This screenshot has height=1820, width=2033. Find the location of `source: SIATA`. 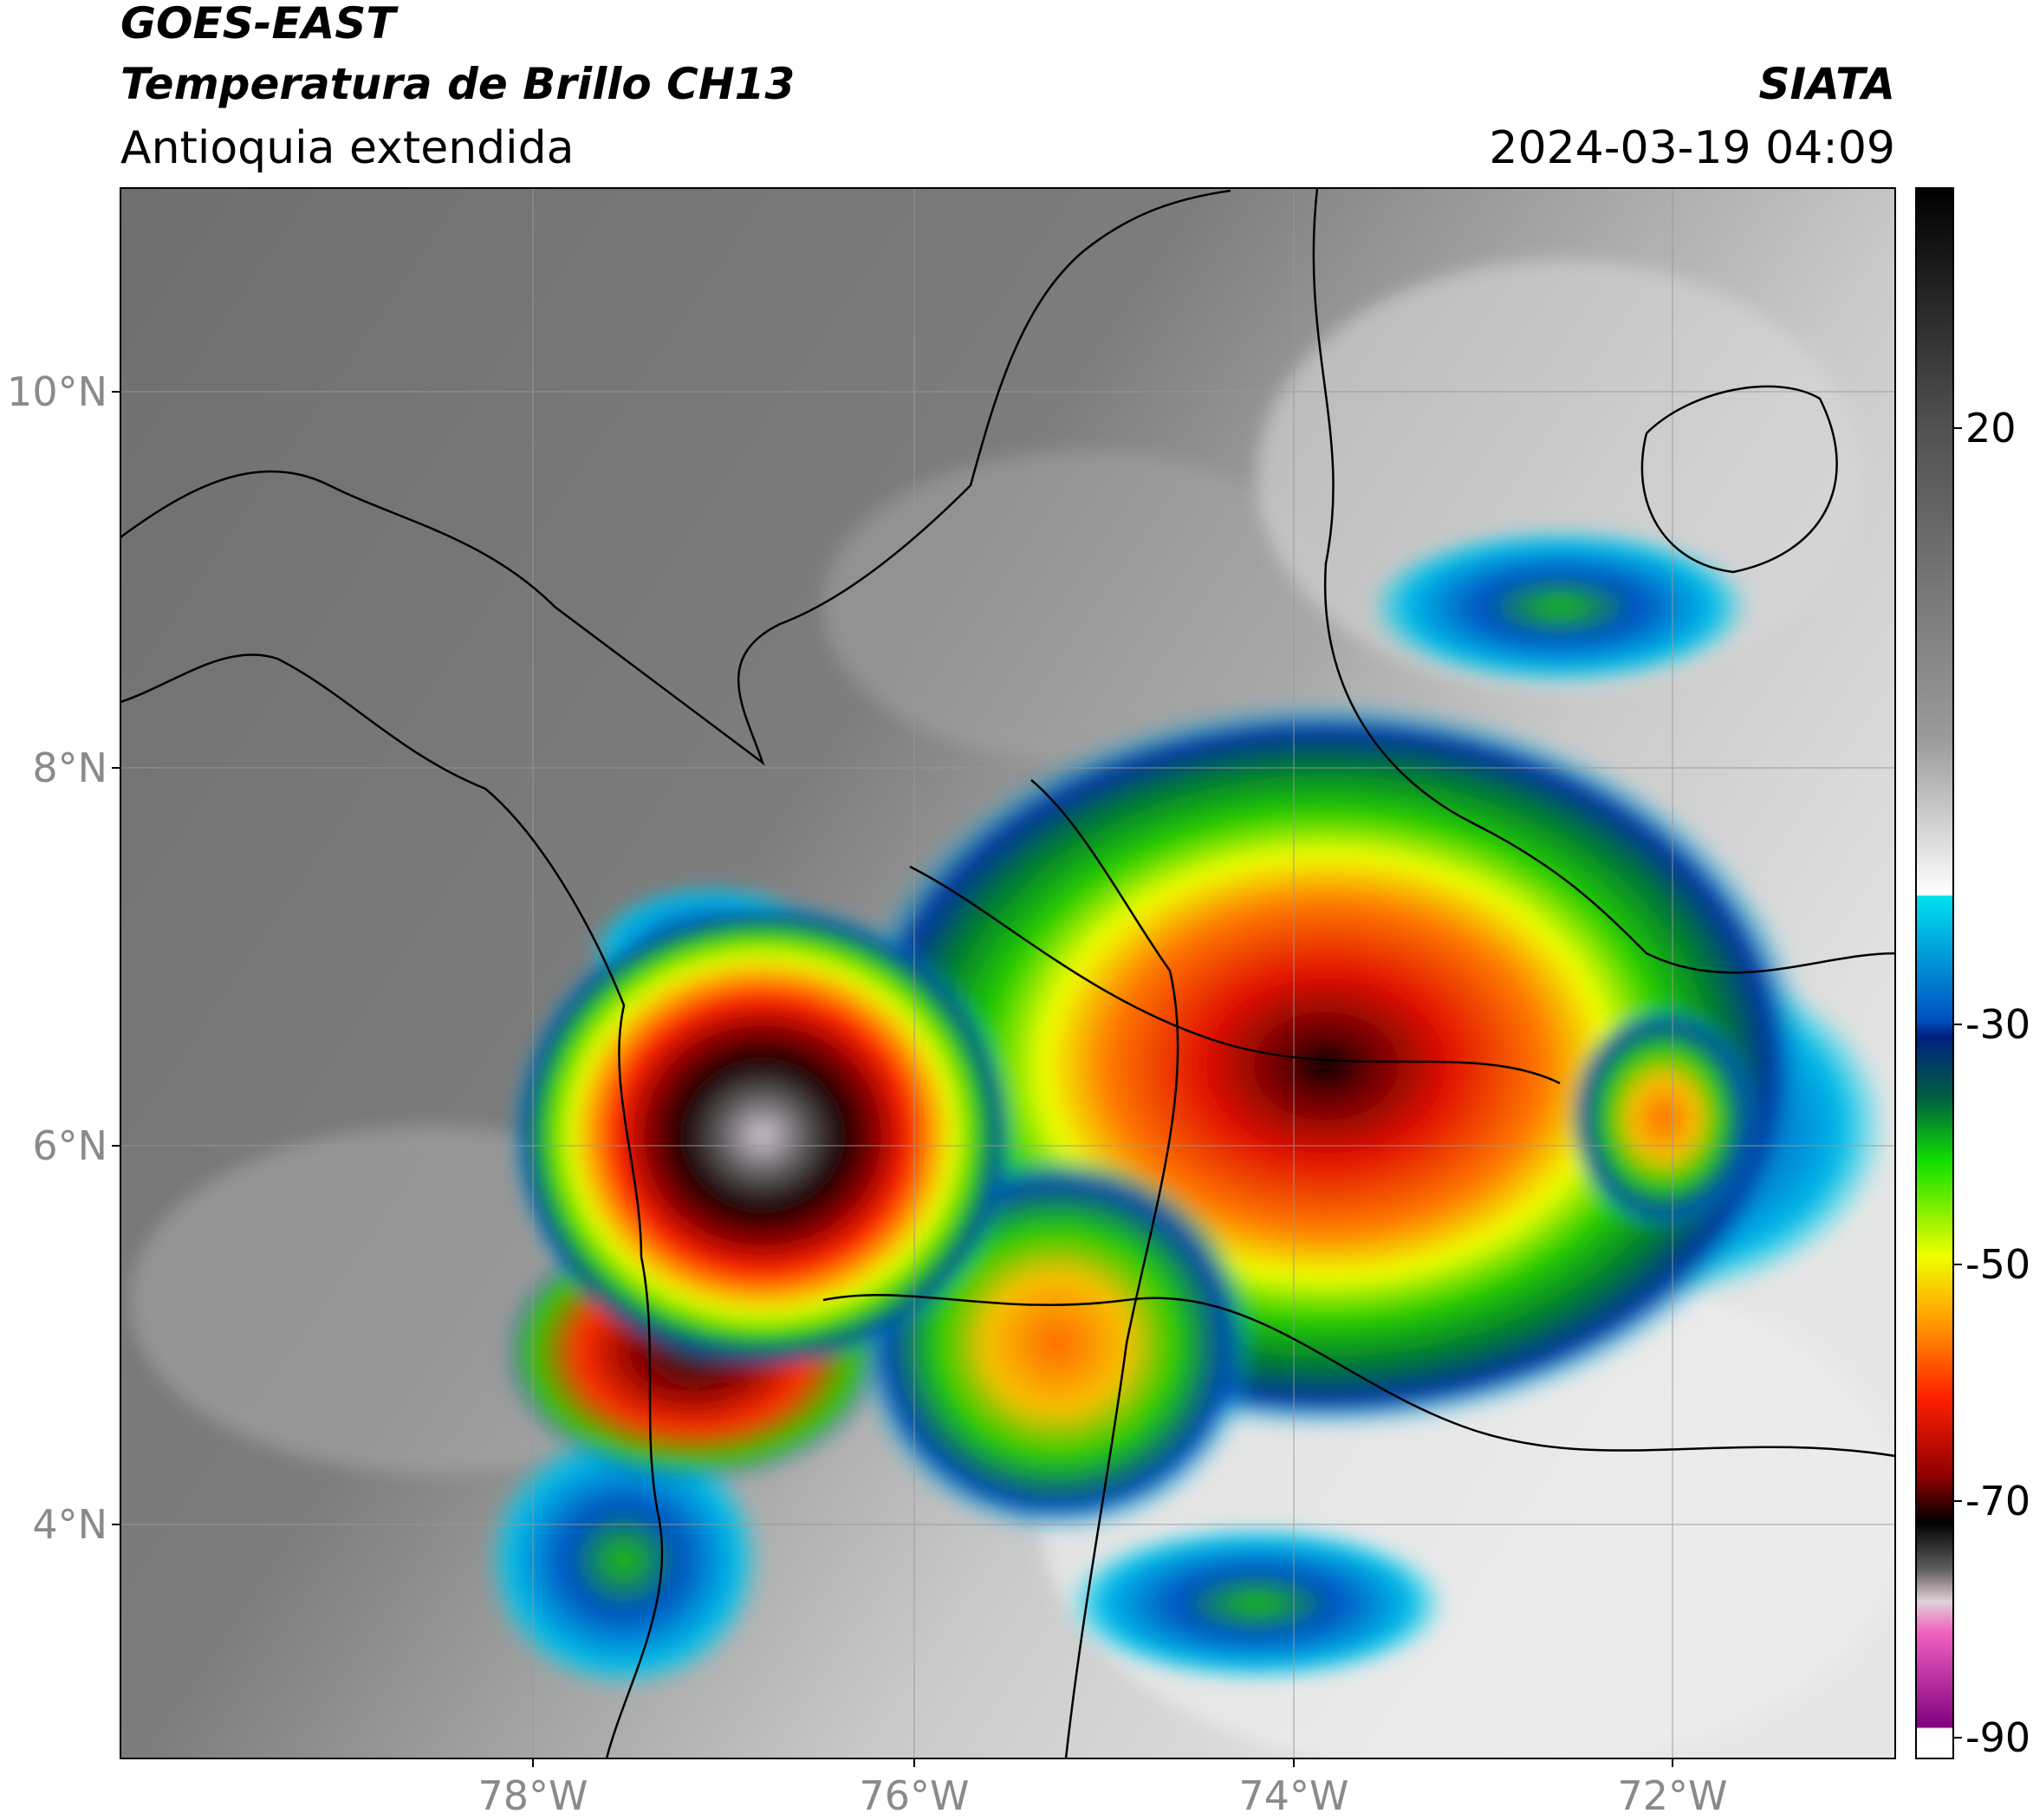

source: SIATA is located at coordinates (1827, 84).